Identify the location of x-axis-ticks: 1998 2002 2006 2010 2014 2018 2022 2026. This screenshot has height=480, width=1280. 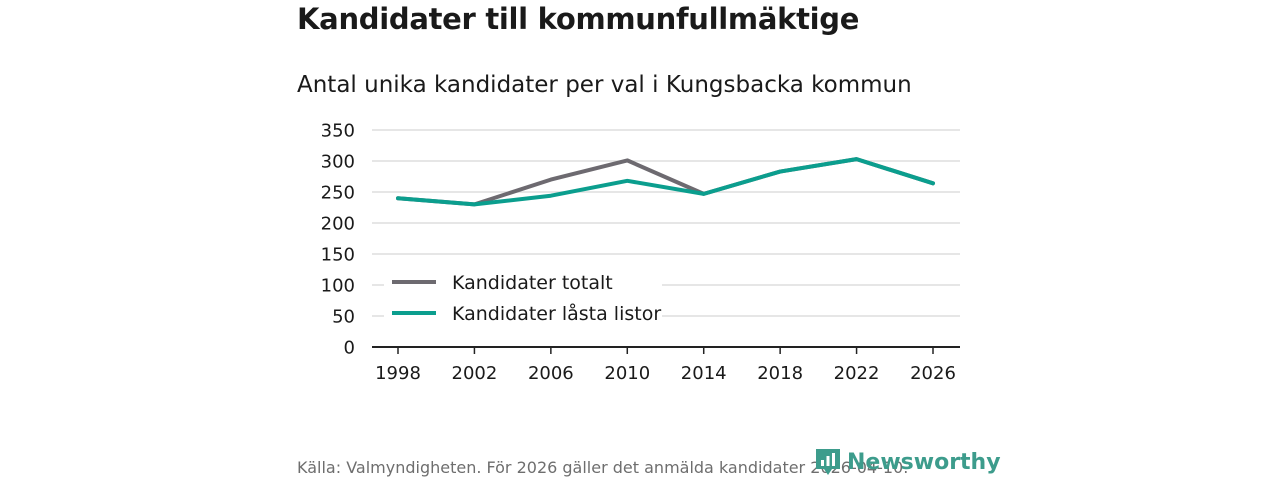
(665, 365).